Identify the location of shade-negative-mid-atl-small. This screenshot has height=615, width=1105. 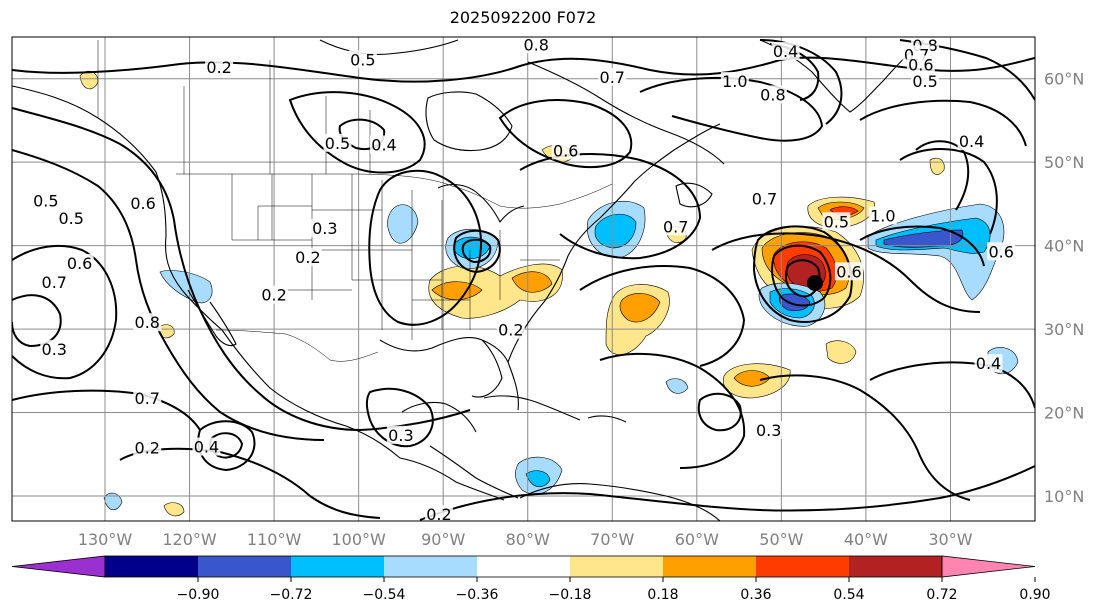
(677, 386).